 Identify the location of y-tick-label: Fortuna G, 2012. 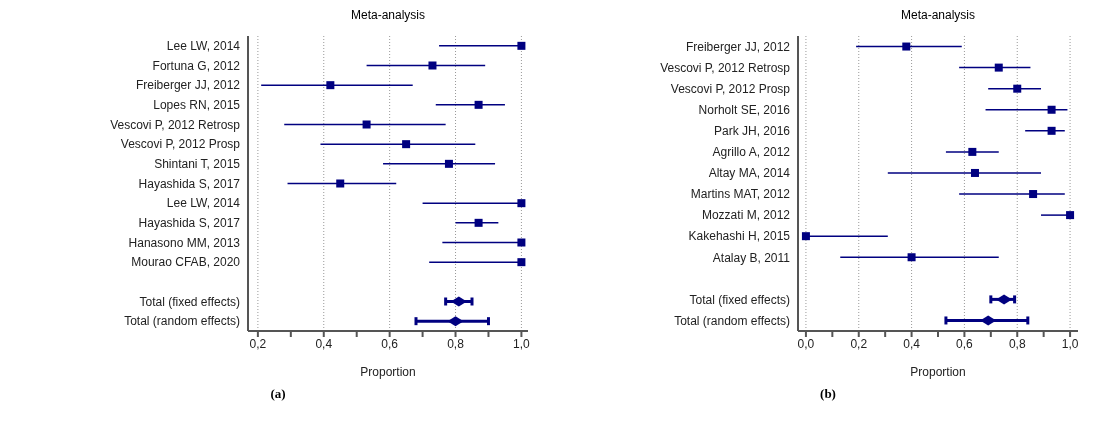
(196, 65).